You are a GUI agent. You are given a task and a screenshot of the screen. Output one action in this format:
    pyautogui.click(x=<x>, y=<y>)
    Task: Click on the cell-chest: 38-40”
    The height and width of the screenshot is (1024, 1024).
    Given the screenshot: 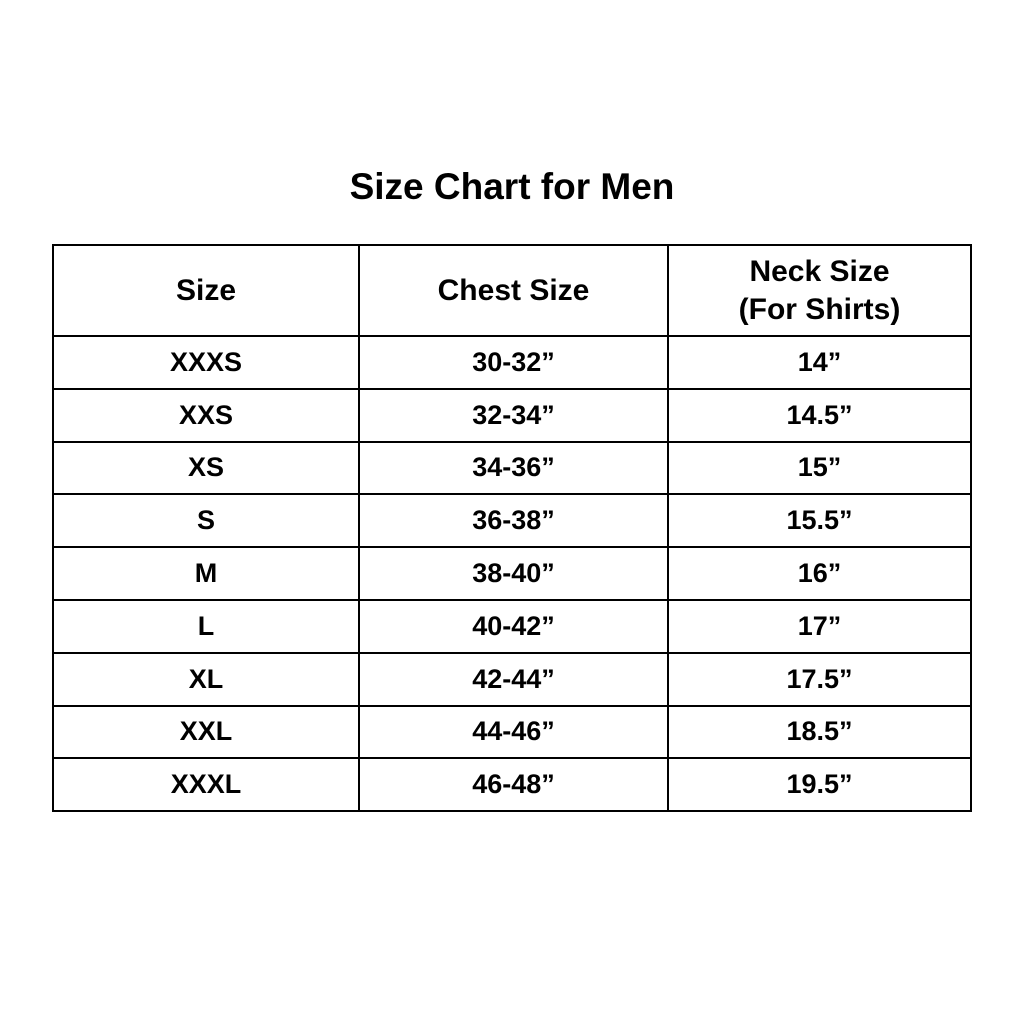 What is the action you would take?
    pyautogui.click(x=513, y=573)
    